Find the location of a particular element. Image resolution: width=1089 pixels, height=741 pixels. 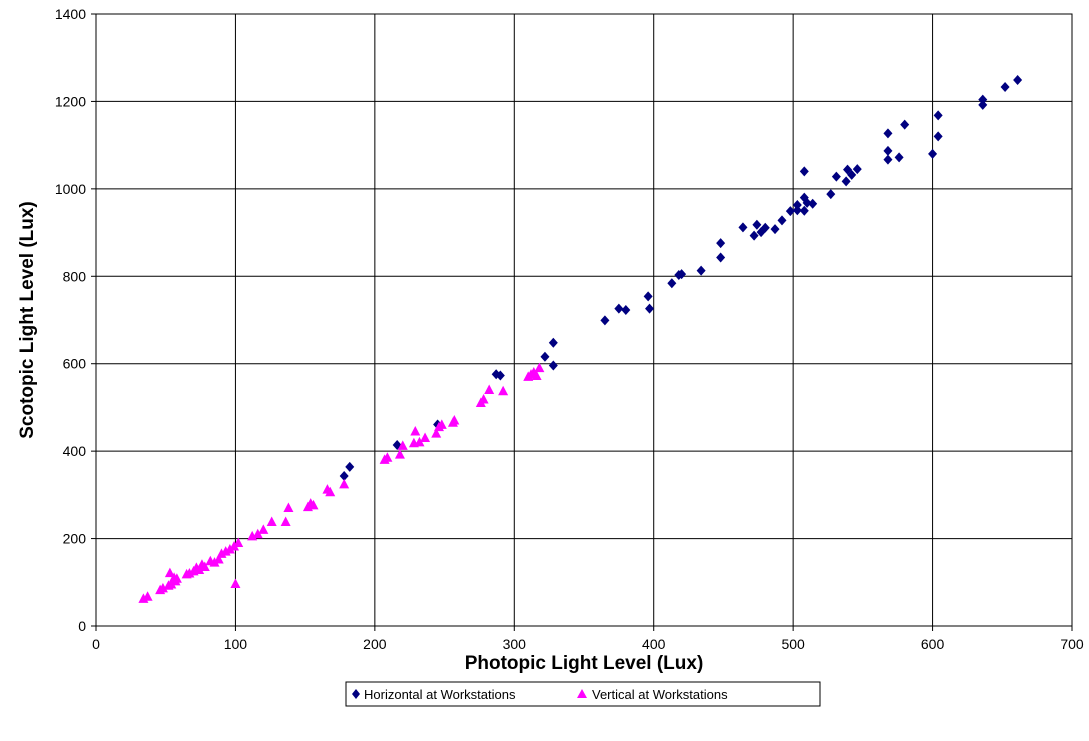

y-tick-label: 1400 is located at coordinates (70, 14).